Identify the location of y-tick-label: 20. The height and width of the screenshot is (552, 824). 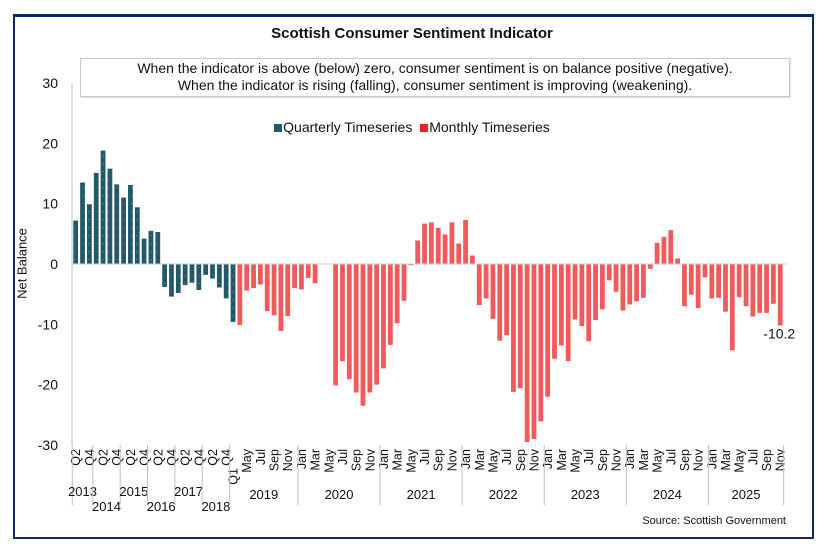
(50, 143).